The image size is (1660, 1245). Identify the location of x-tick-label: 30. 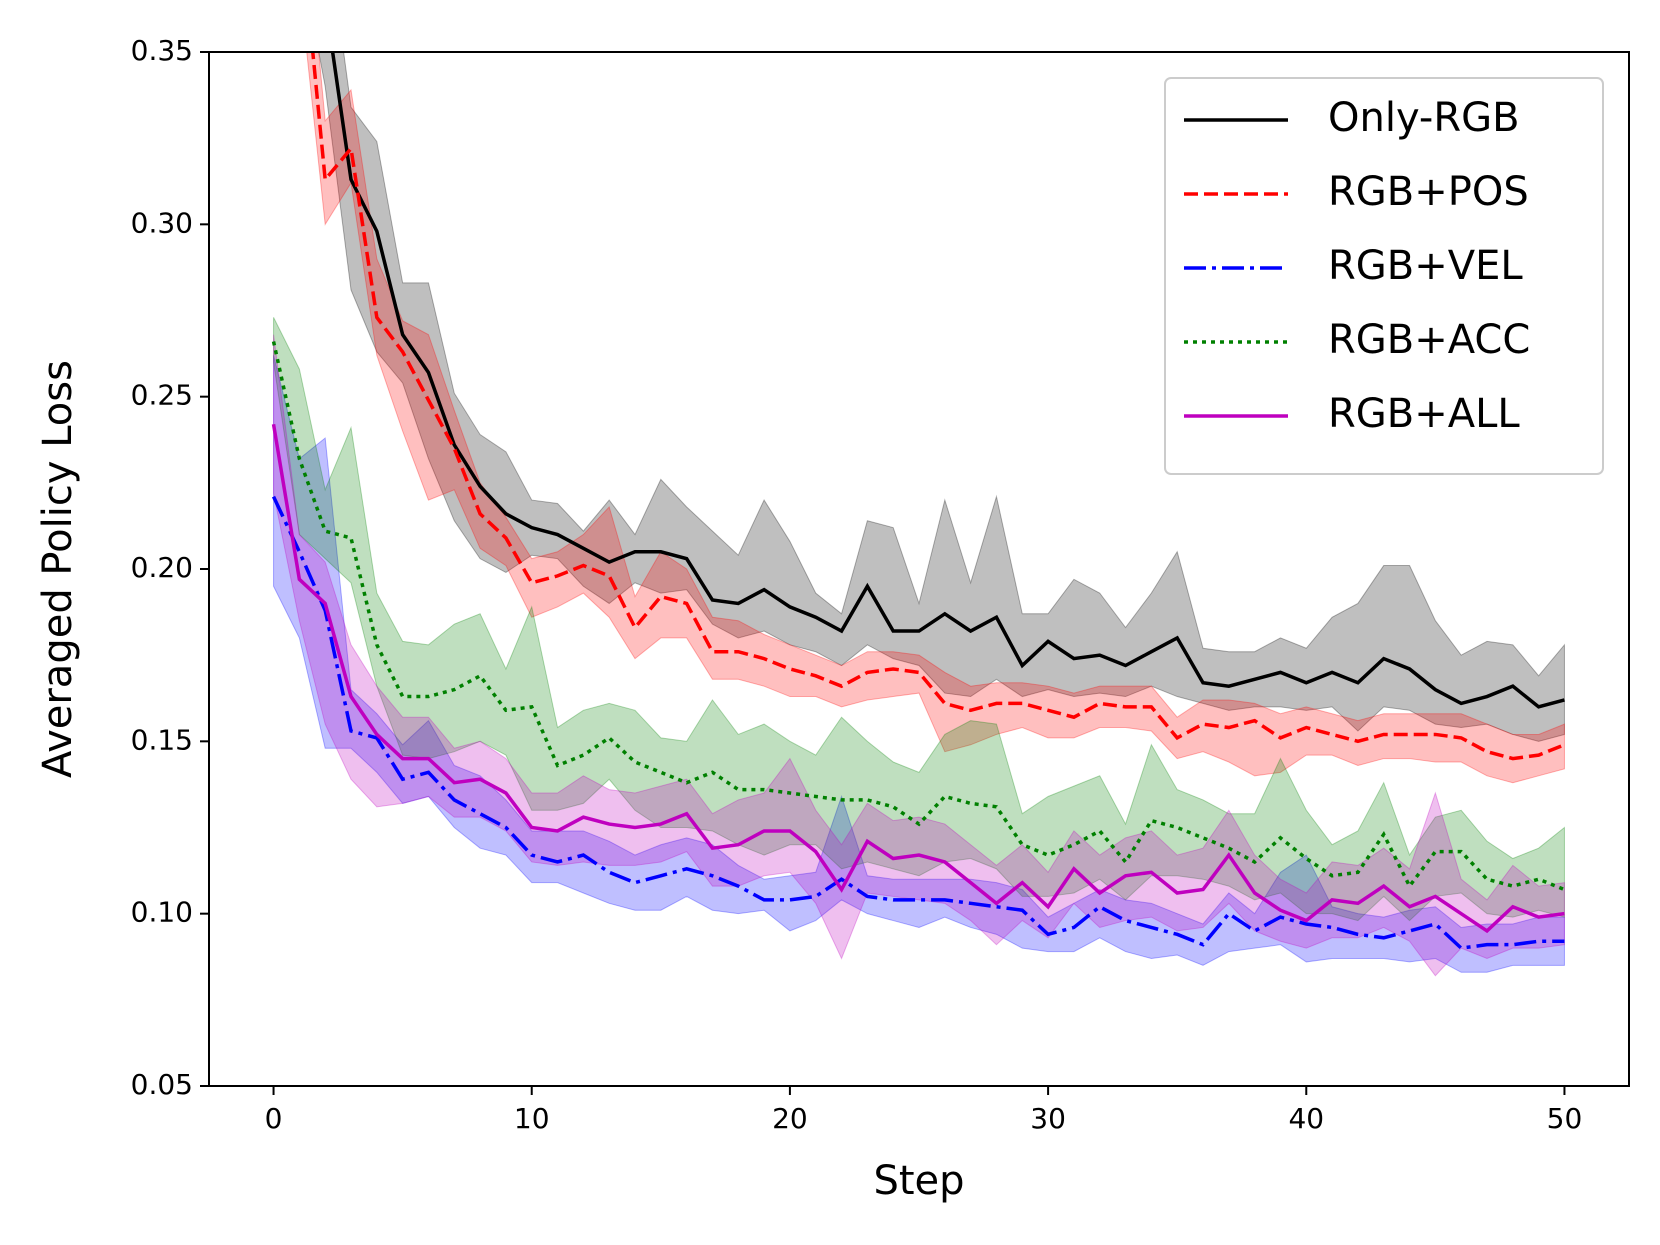
(1048, 1118).